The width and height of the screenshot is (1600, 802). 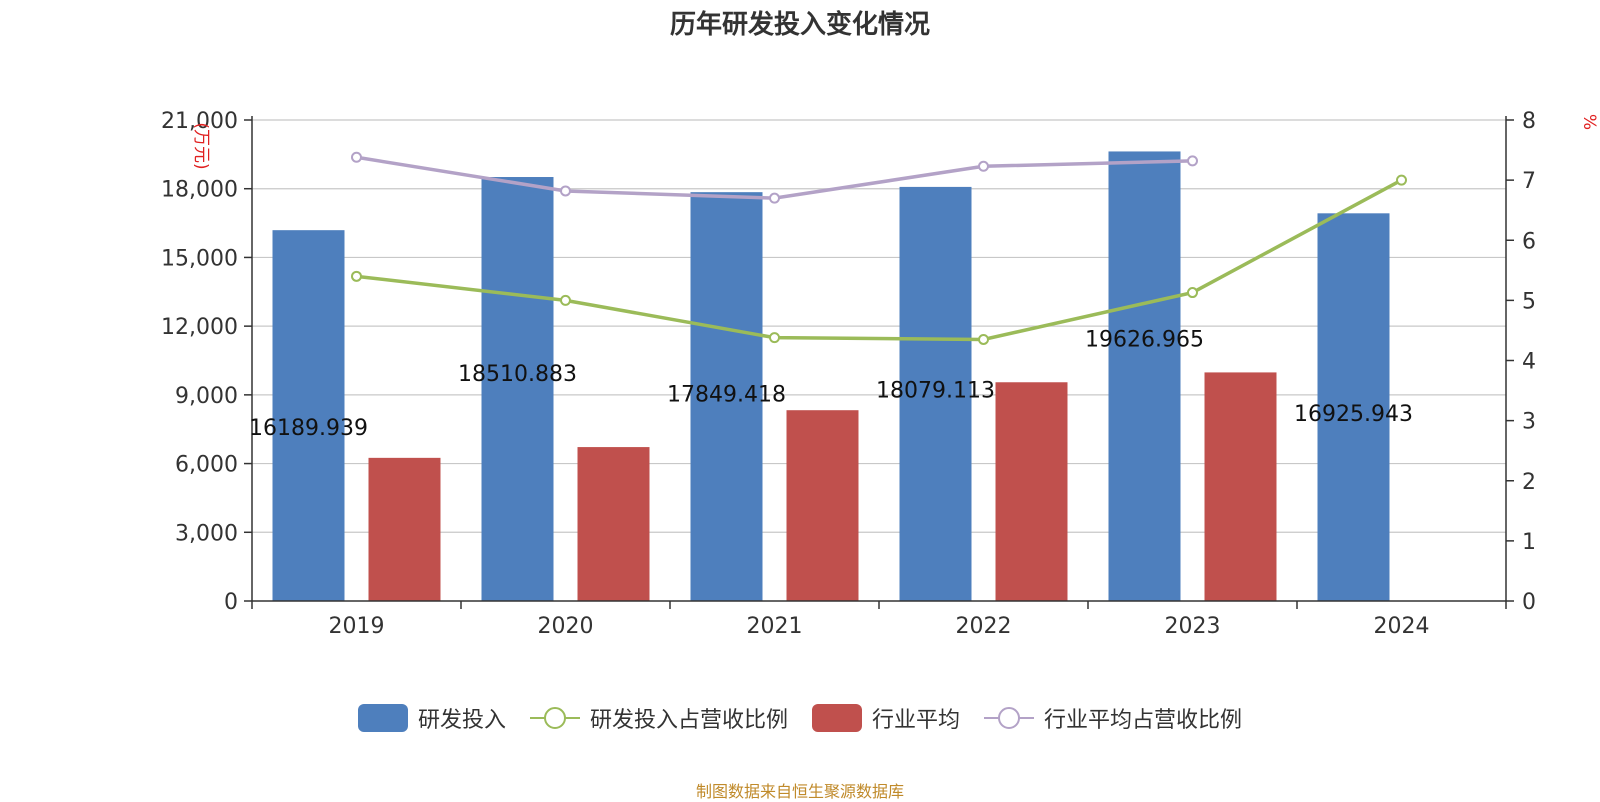 What do you see at coordinates (799, 25) in the screenshot?
I see `chart-title: 历年研发投入变化情况` at bounding box center [799, 25].